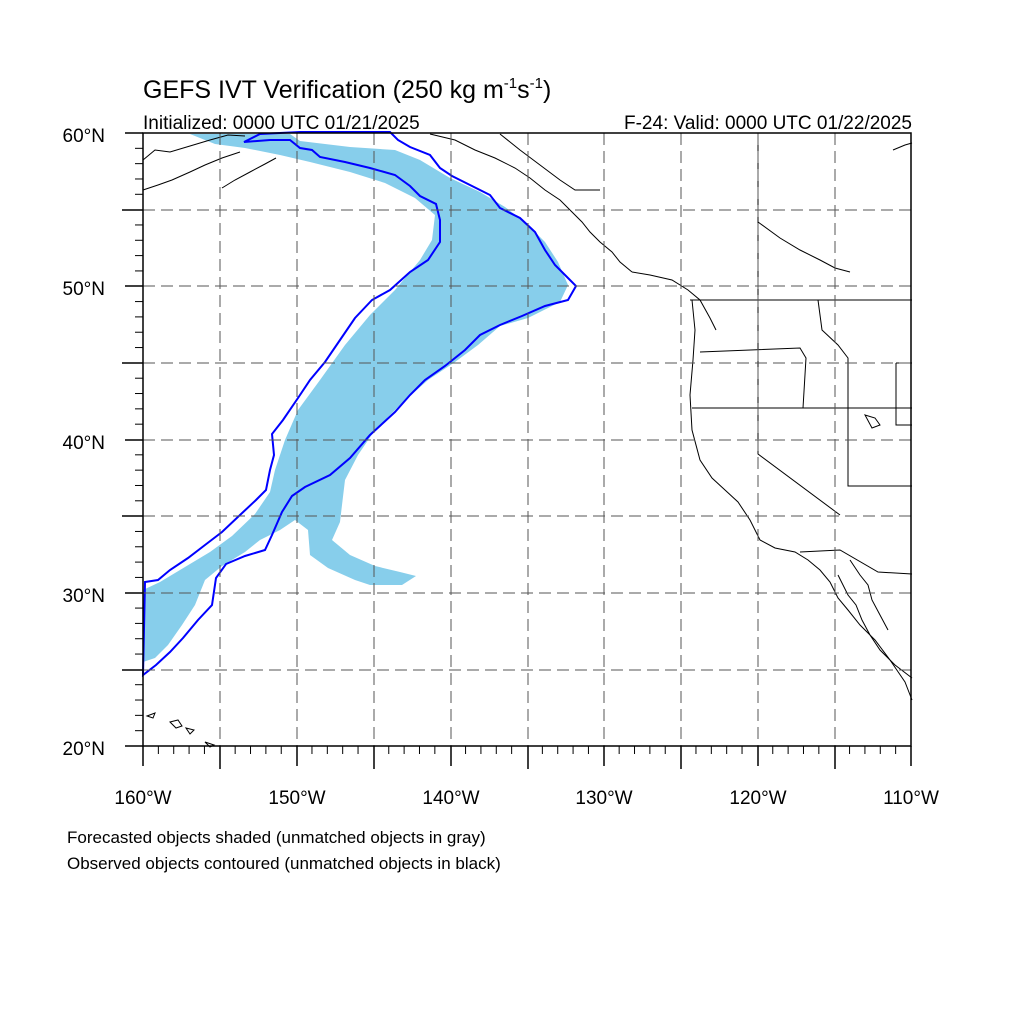 The width and height of the screenshot is (1024, 1024). I want to click on lon-label-160w: 160°W, so click(142, 798).